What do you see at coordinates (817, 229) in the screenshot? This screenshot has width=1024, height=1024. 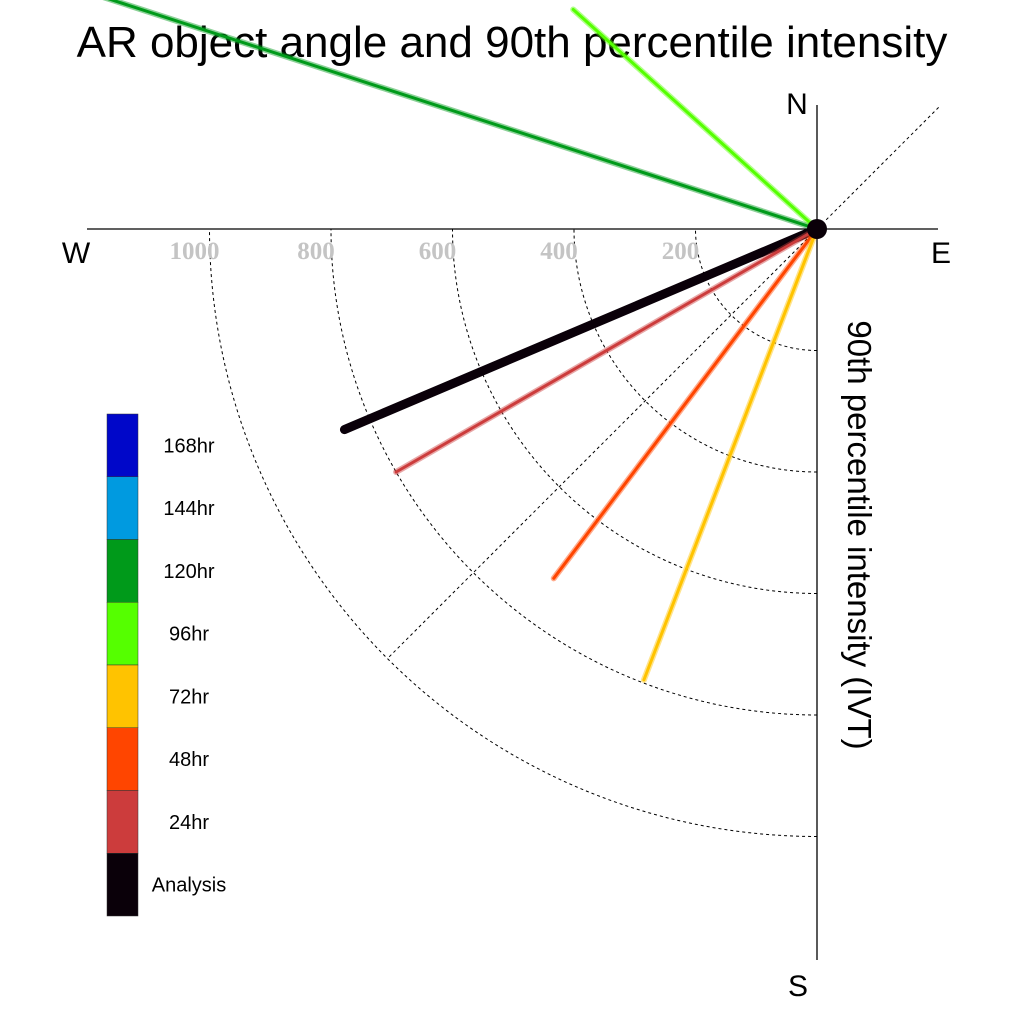 I see `origin-point` at bounding box center [817, 229].